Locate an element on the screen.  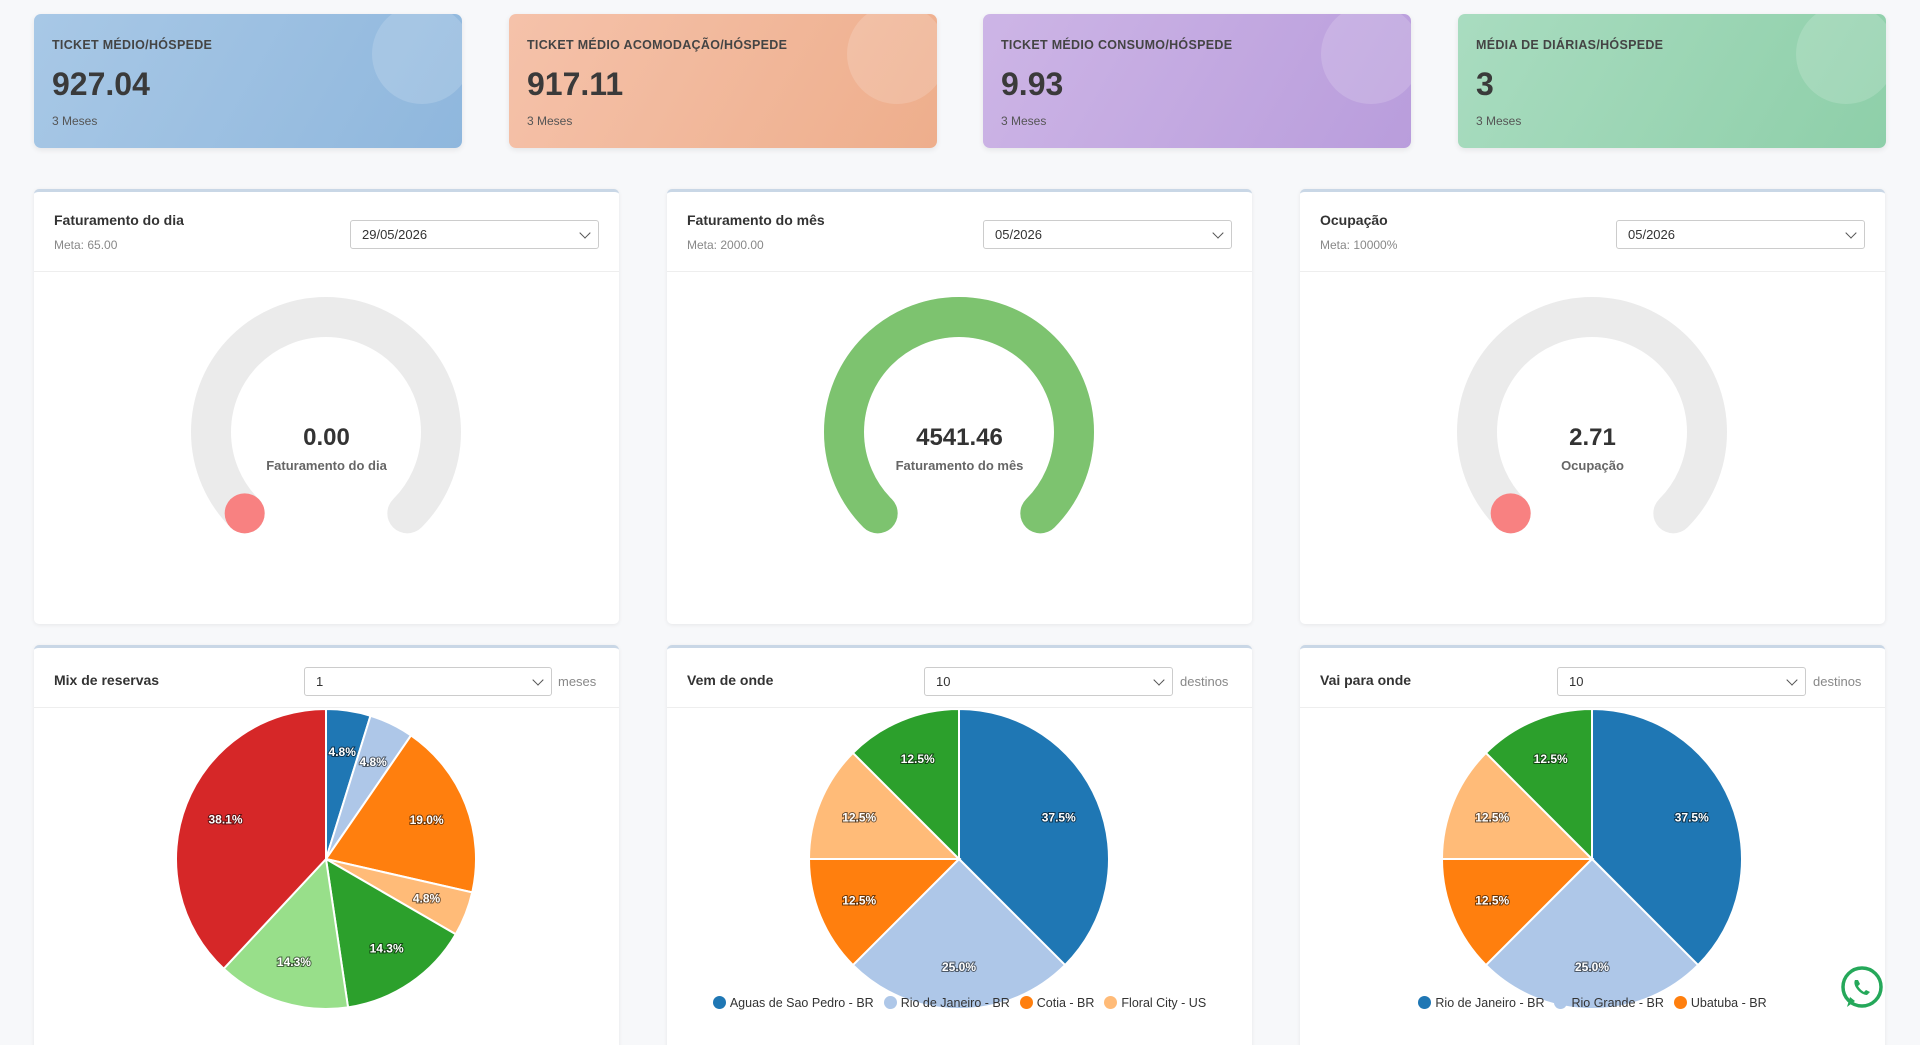
legend-label: Aguas de Sao Pedro - BR is located at coordinates (801, 1003).